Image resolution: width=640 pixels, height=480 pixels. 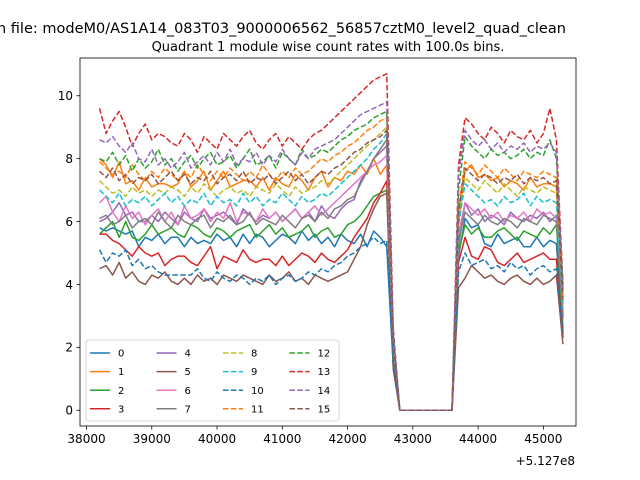 I want to click on y-tick-label: 6, so click(x=69, y=222).